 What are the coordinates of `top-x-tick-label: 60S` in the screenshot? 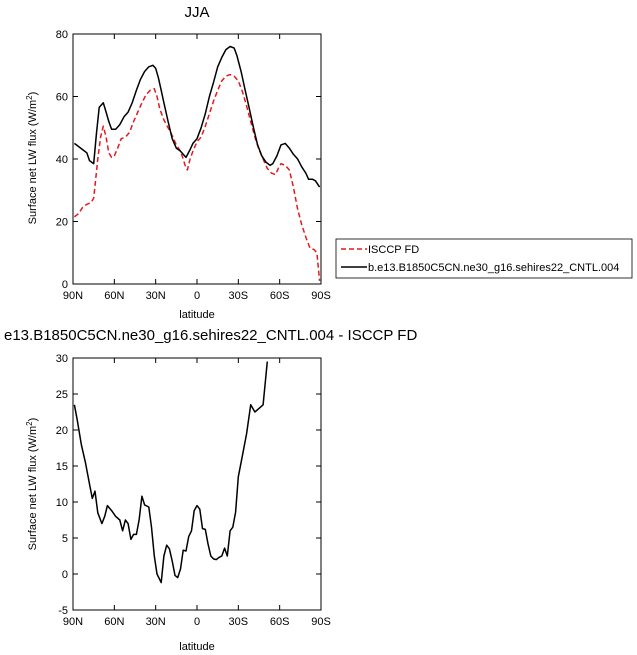 It's located at (280, 296).